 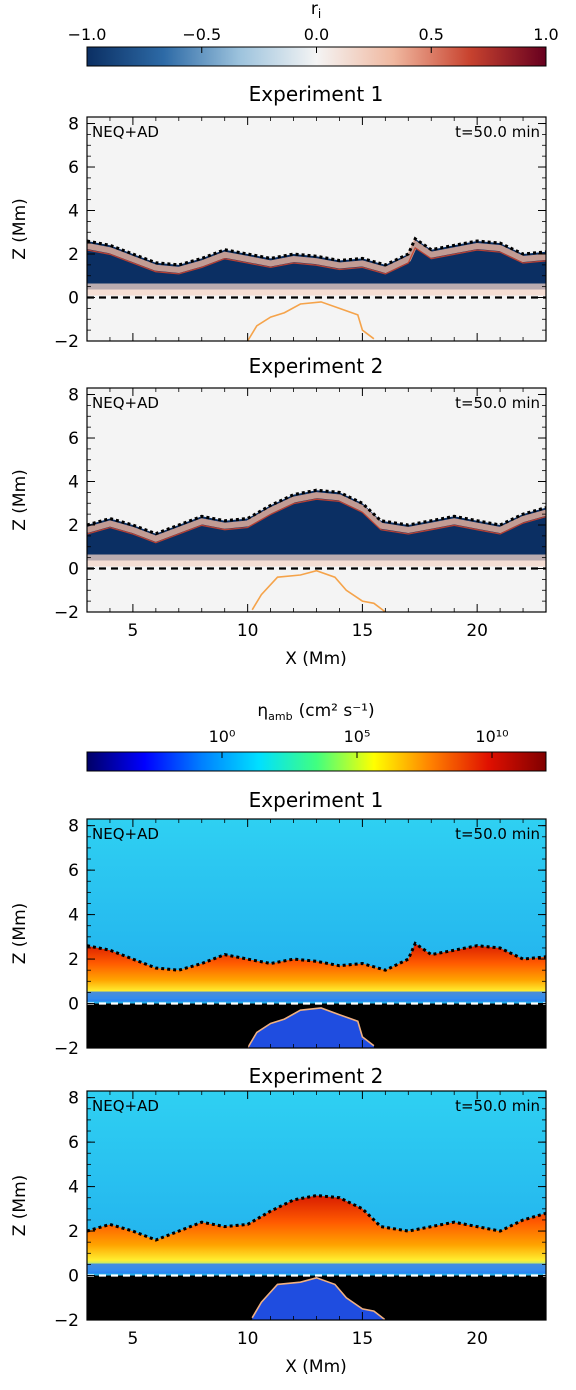 What do you see at coordinates (87, 34) in the screenshot?
I see `colorbar-ri-tick-label: −1.0` at bounding box center [87, 34].